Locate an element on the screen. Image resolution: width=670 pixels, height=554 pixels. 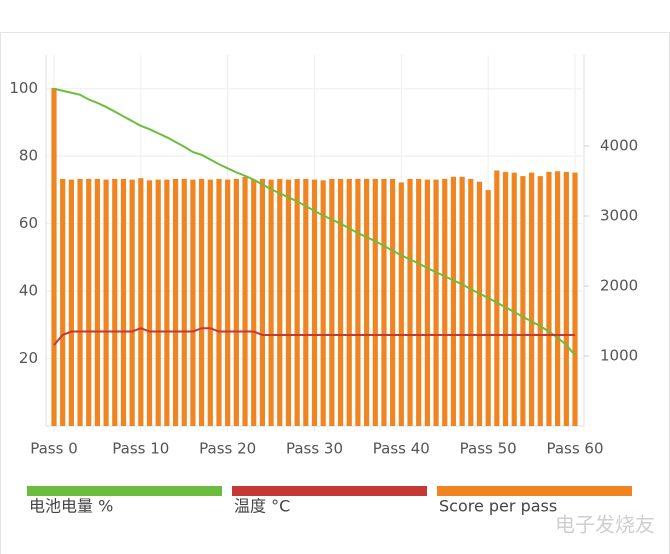
watermark: 电子发烧友 is located at coordinates (605, 525).